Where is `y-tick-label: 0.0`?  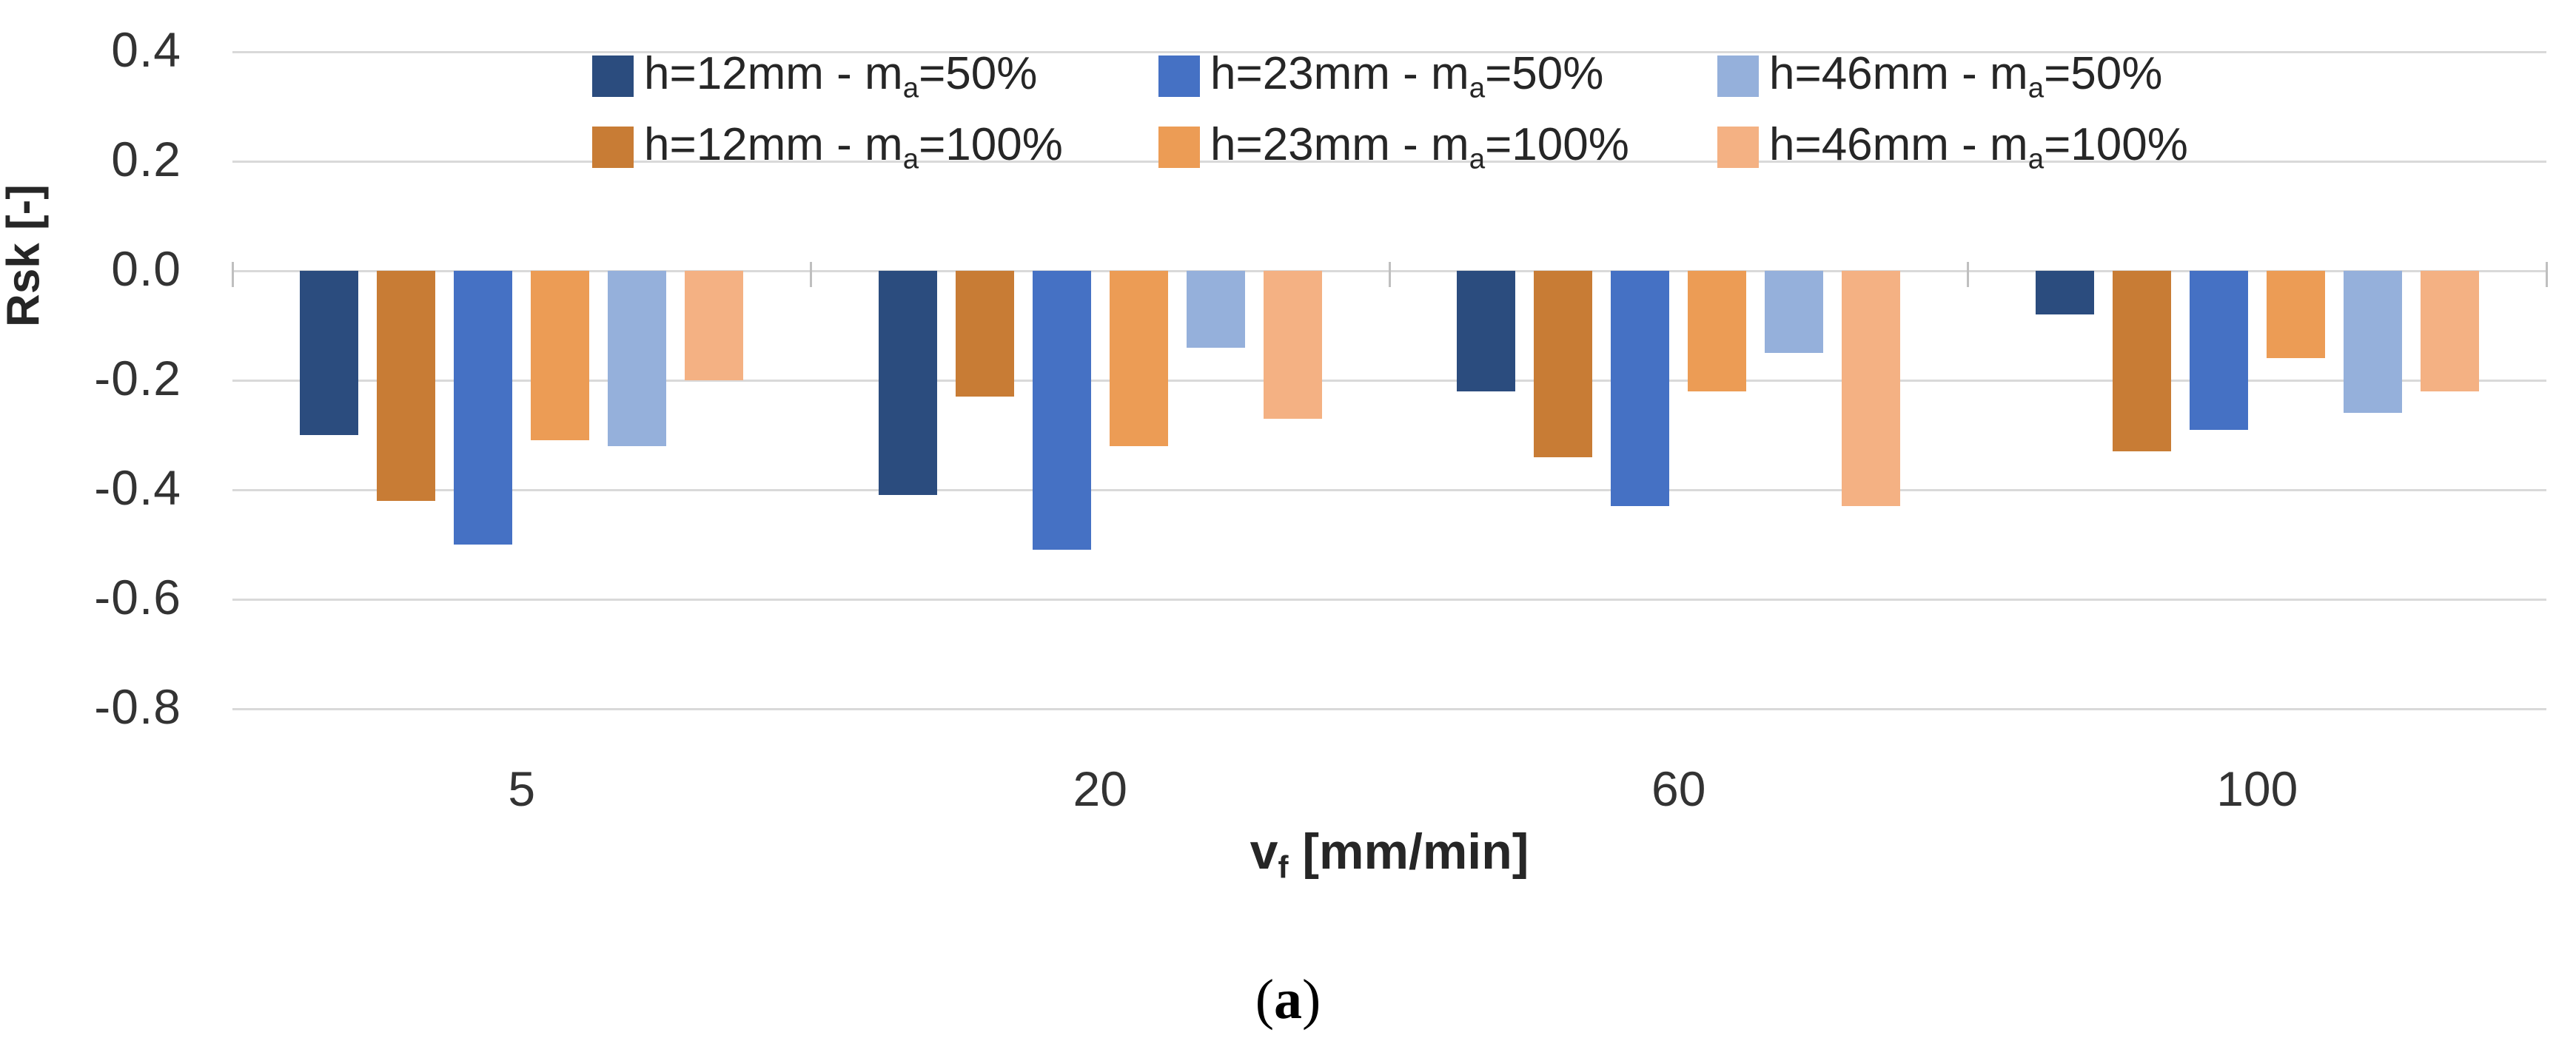 y-tick-label: 0.0 is located at coordinates (146, 268).